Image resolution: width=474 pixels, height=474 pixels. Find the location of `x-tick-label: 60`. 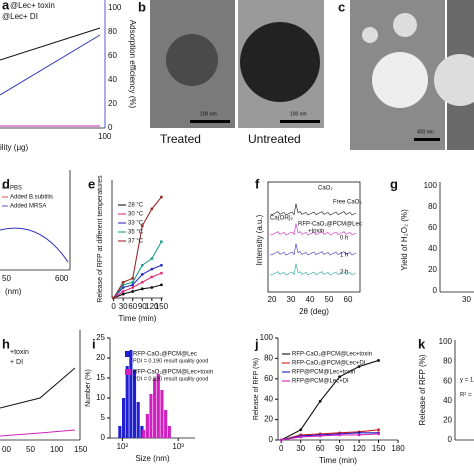

x-tick-label: 60 is located at coordinates (320, 448).